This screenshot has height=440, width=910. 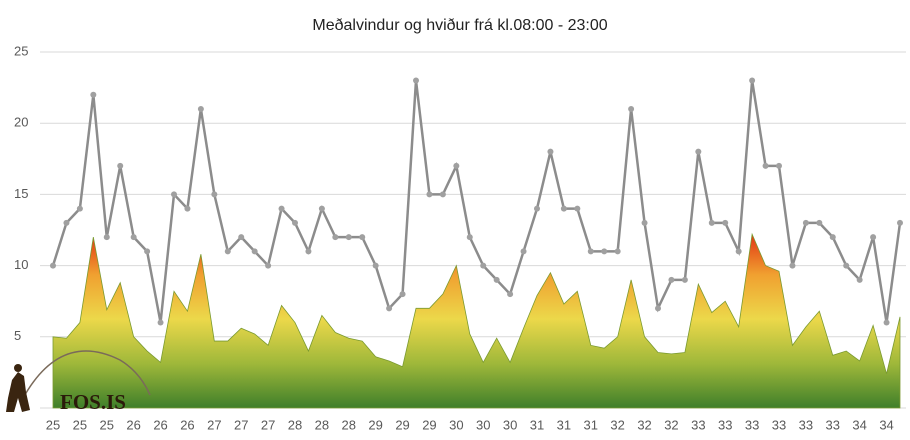 I want to click on logo-figure, so click(x=18, y=392).